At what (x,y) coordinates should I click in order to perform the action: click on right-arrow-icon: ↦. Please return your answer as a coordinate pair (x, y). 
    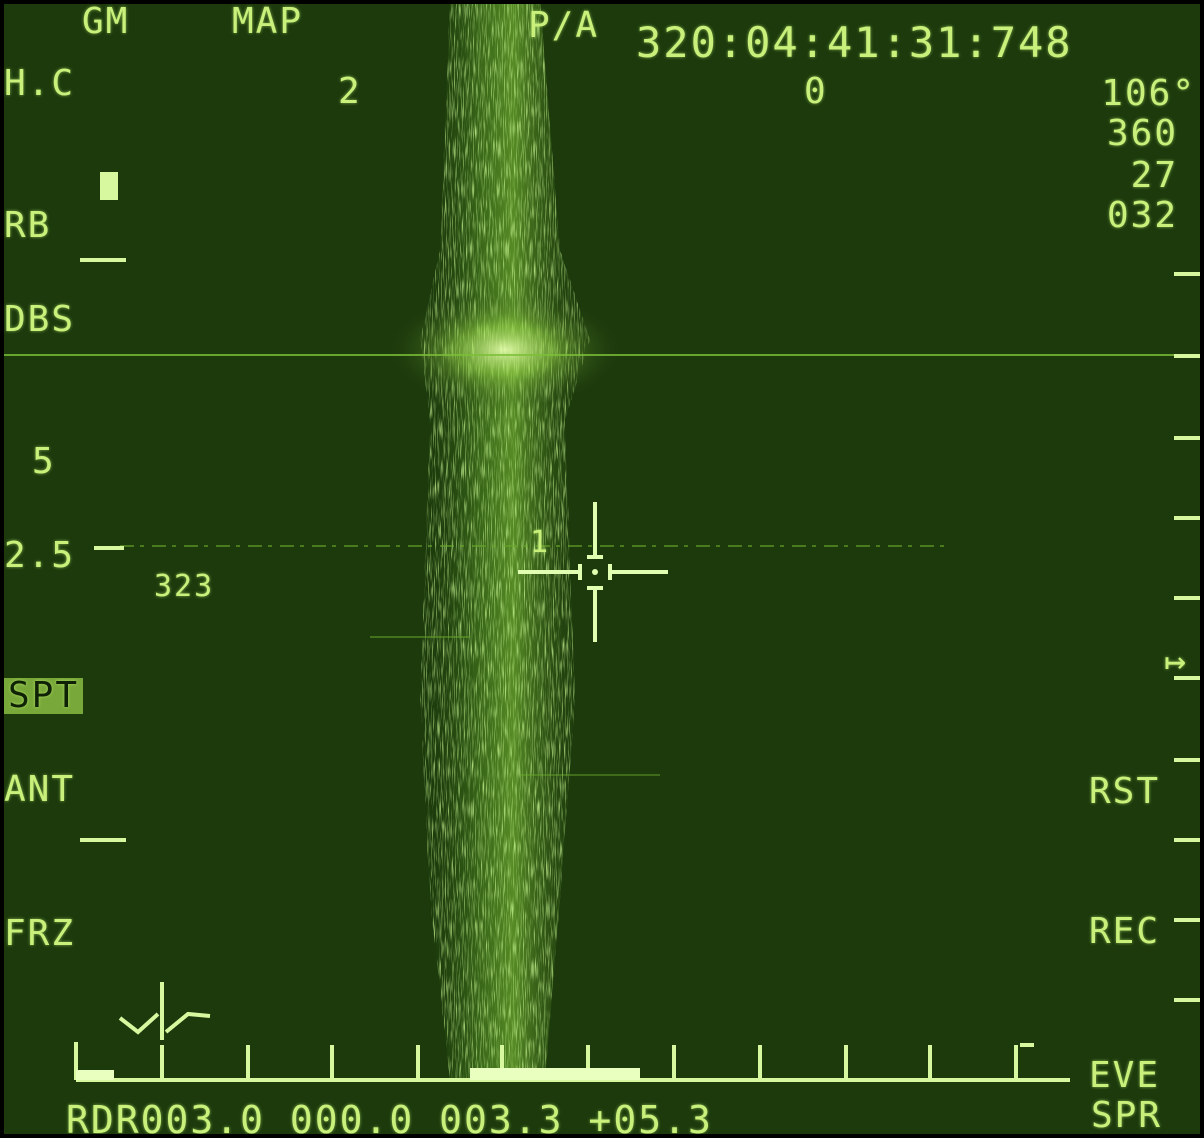
    Looking at the image, I should click on (1176, 661).